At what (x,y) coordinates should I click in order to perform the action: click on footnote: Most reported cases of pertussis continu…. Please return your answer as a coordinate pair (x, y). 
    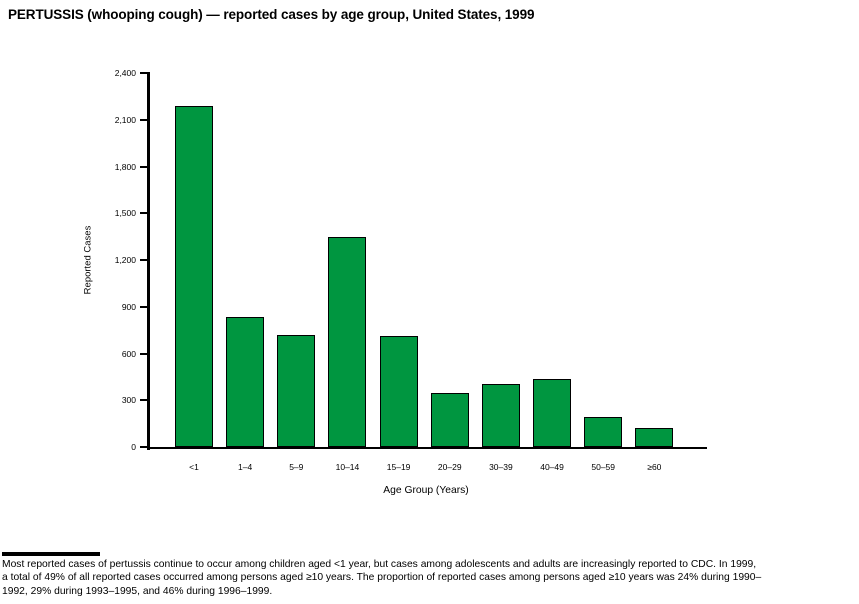
    Looking at the image, I should click on (430, 578).